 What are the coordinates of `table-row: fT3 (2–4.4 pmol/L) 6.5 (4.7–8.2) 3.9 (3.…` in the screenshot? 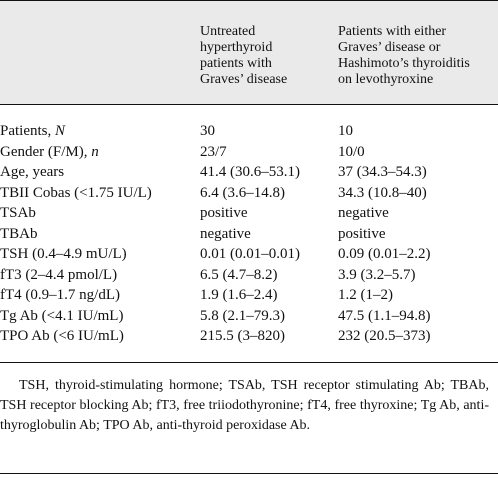 It's located at (249, 275).